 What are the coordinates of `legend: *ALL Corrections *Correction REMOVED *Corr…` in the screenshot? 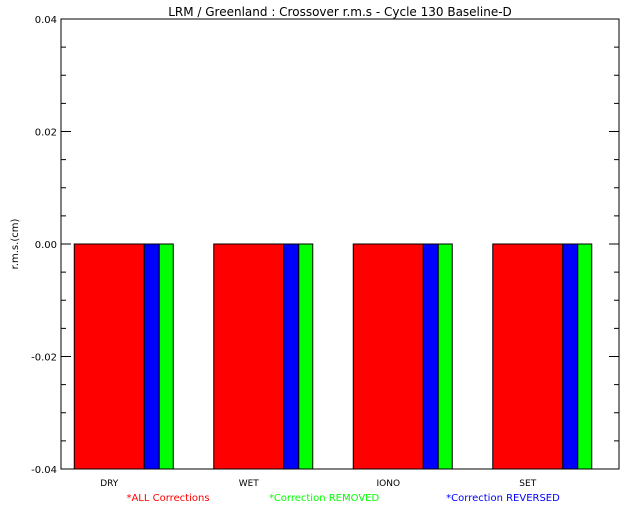 It's located at (343, 498).